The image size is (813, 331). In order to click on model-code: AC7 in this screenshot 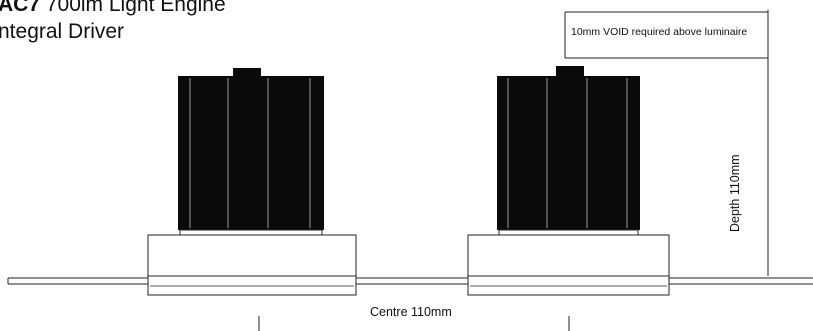, I will do `click(20, 8)`.